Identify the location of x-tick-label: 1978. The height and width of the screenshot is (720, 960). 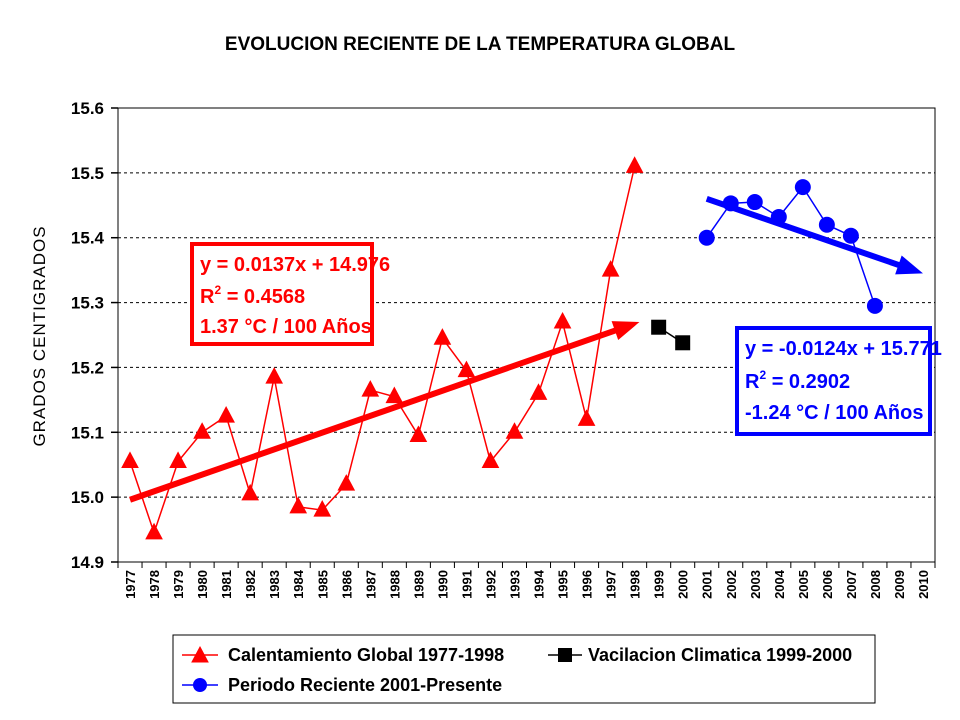
(154, 584).